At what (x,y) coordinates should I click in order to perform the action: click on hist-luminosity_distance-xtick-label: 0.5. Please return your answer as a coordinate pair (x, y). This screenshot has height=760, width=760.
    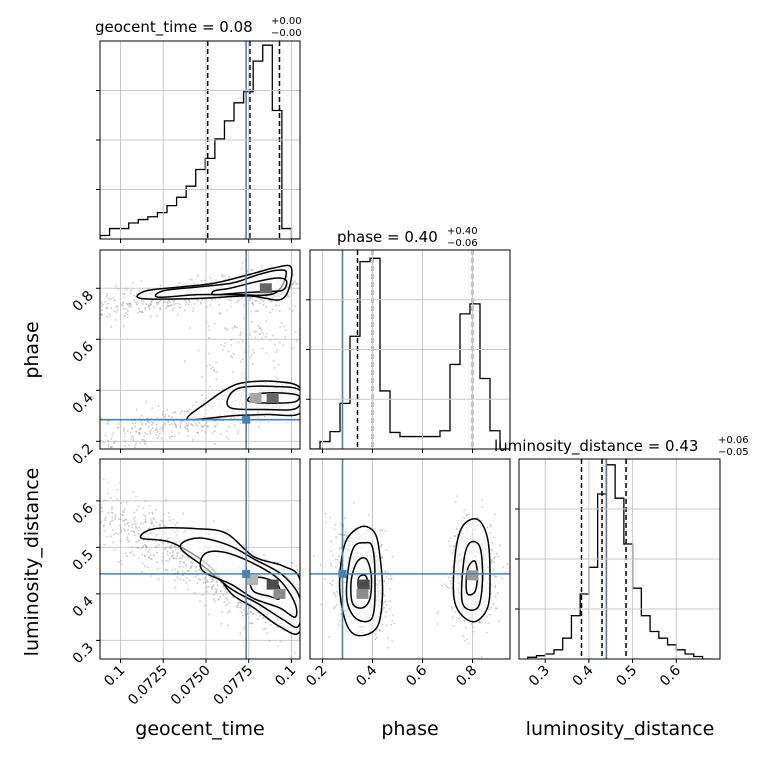
    Looking at the image, I should click on (626, 676).